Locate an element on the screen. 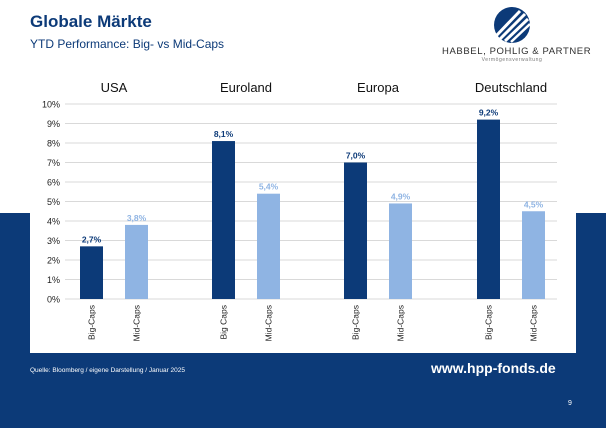 This screenshot has width=606, height=428. data-label: 3,8% is located at coordinates (137, 218).